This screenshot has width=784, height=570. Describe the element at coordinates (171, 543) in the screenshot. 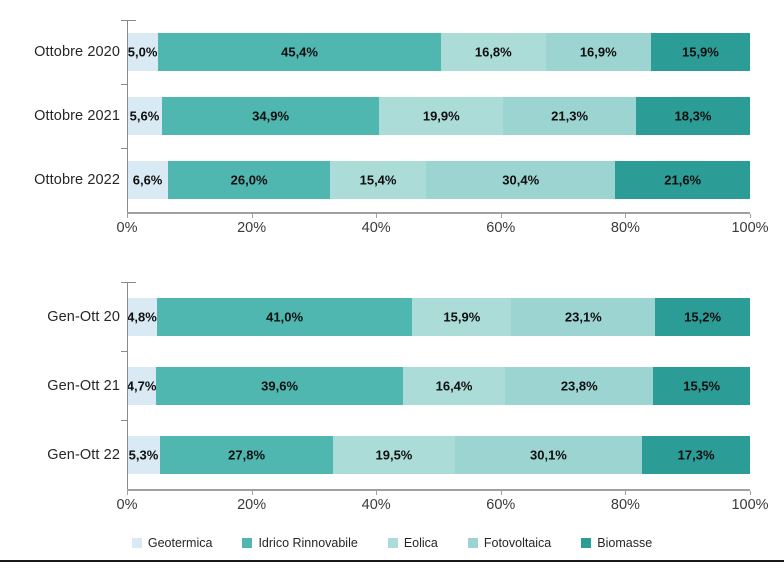

I see `legend-item-geotermica: Geotermica` at that location.